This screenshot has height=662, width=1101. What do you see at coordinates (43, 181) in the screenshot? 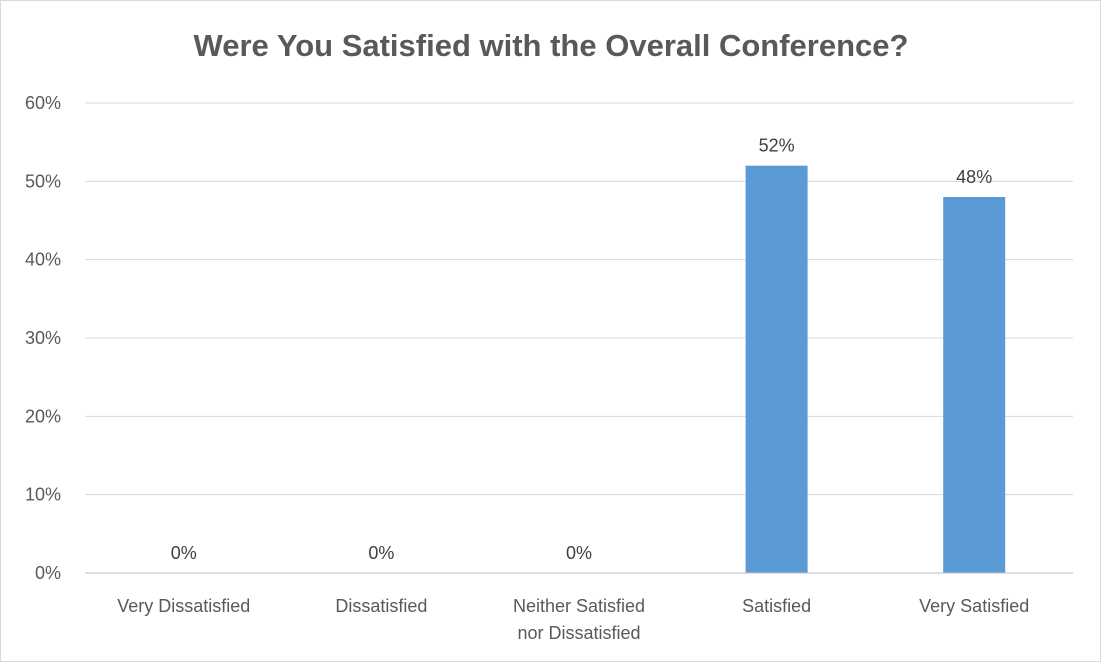
I see `y-tick-label: 50%` at bounding box center [43, 181].